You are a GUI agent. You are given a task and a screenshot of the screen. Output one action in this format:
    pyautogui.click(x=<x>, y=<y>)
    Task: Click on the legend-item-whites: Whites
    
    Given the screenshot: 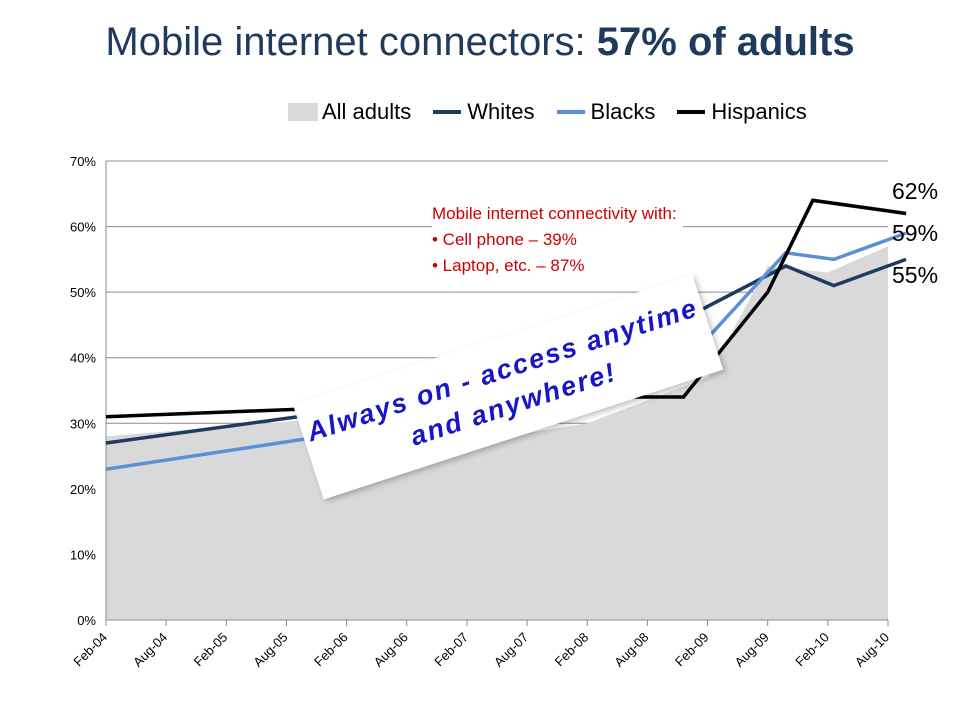 What is the action you would take?
    pyautogui.click(x=484, y=112)
    